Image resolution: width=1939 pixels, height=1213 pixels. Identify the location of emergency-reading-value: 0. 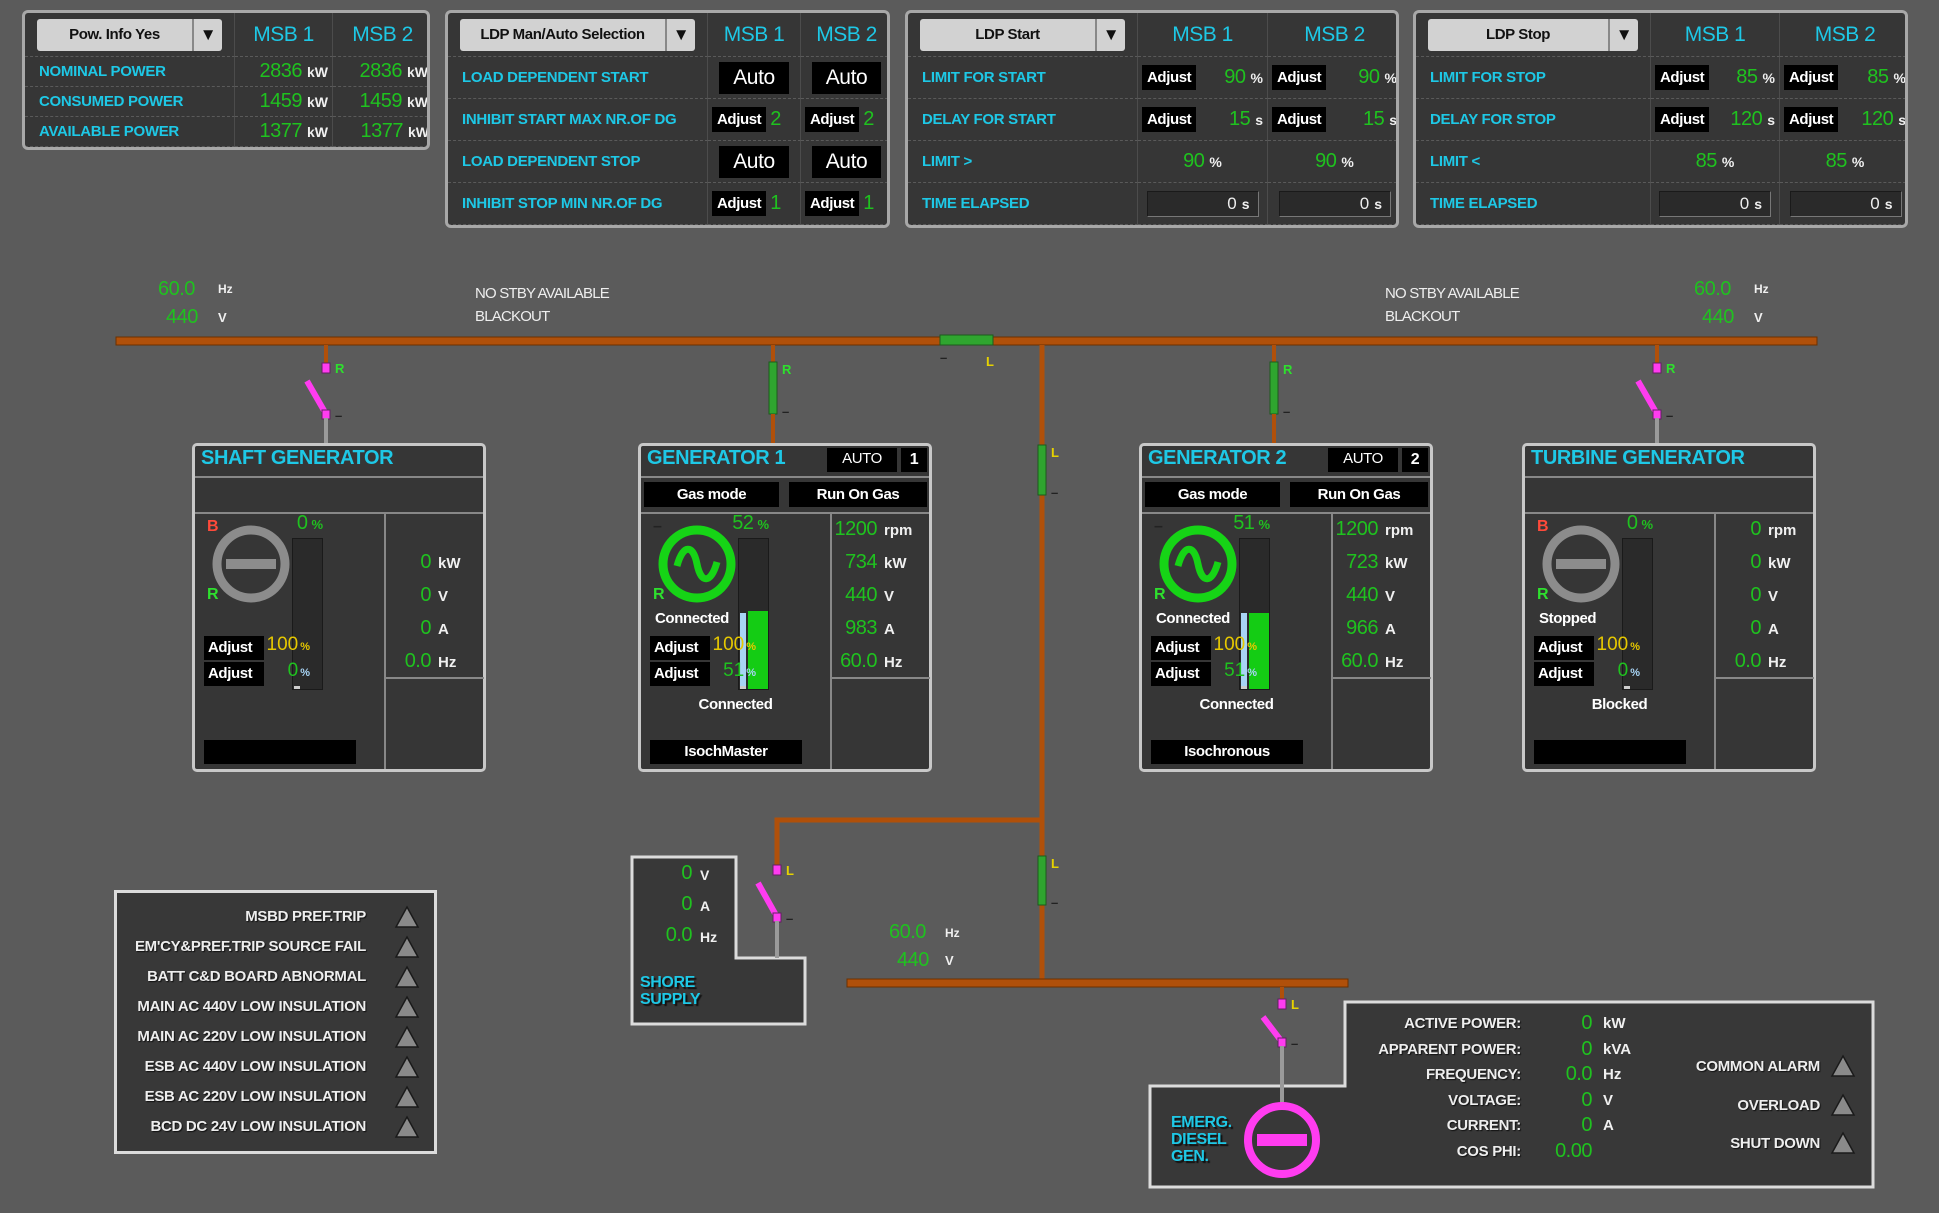
(1586, 1125).